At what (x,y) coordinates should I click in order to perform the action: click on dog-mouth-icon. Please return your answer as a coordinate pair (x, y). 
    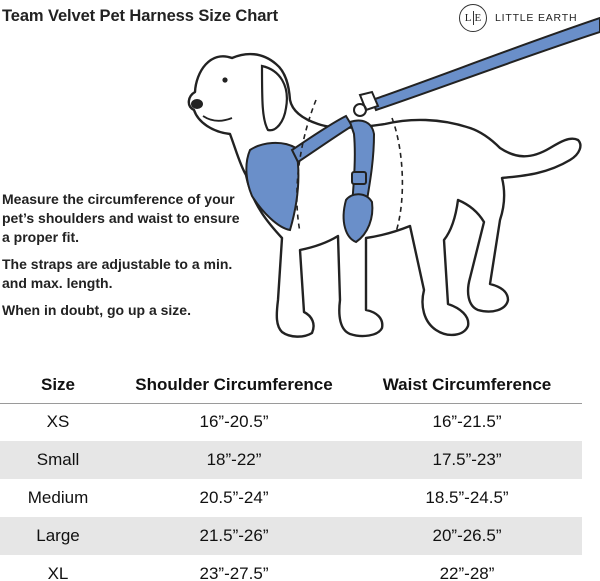
    Looking at the image, I should click on (217, 118).